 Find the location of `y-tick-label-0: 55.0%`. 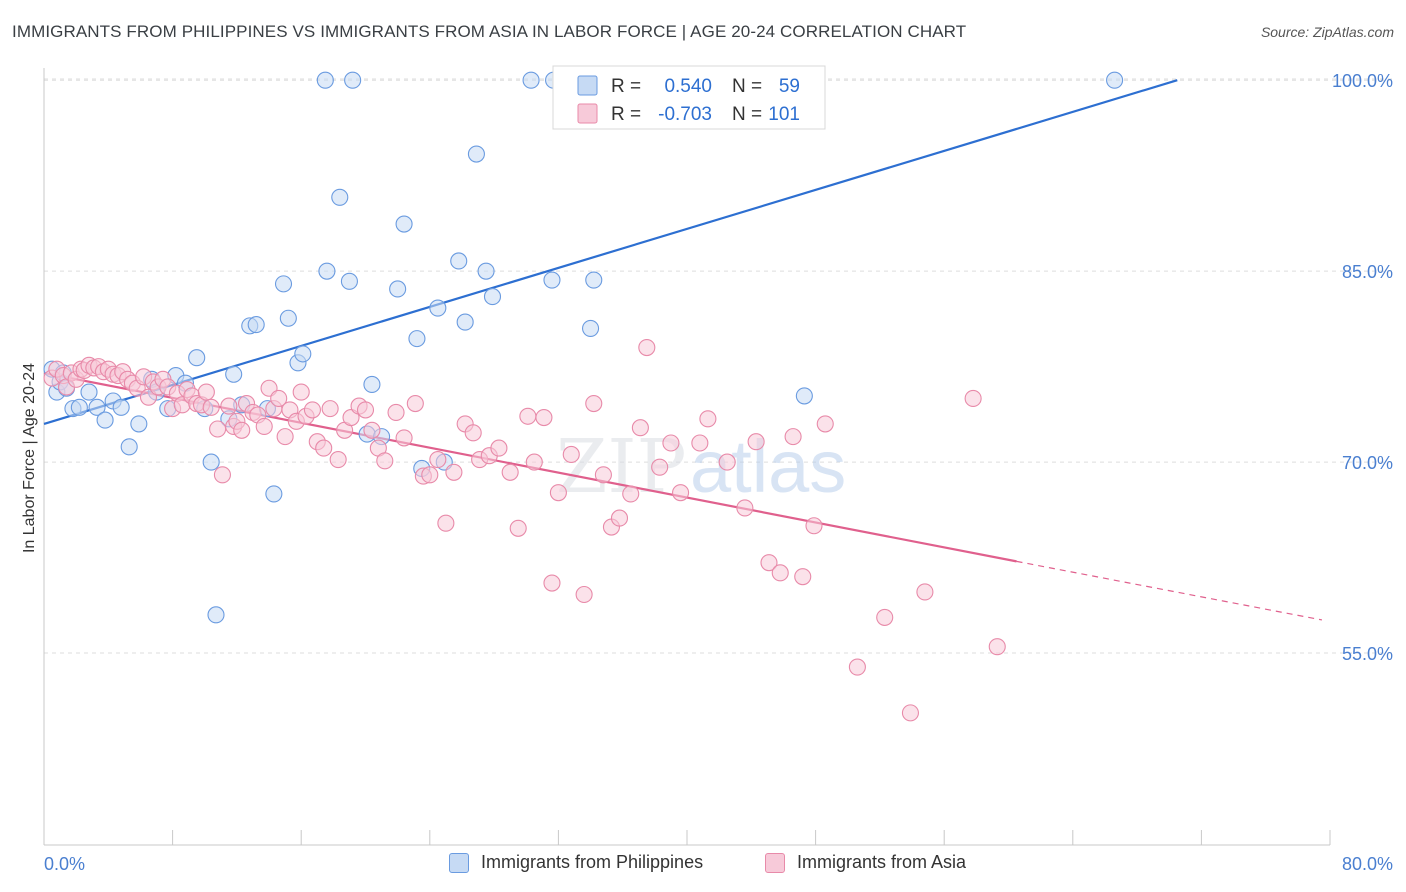

y-tick-label-0: 55.0% is located at coordinates (1367, 654).